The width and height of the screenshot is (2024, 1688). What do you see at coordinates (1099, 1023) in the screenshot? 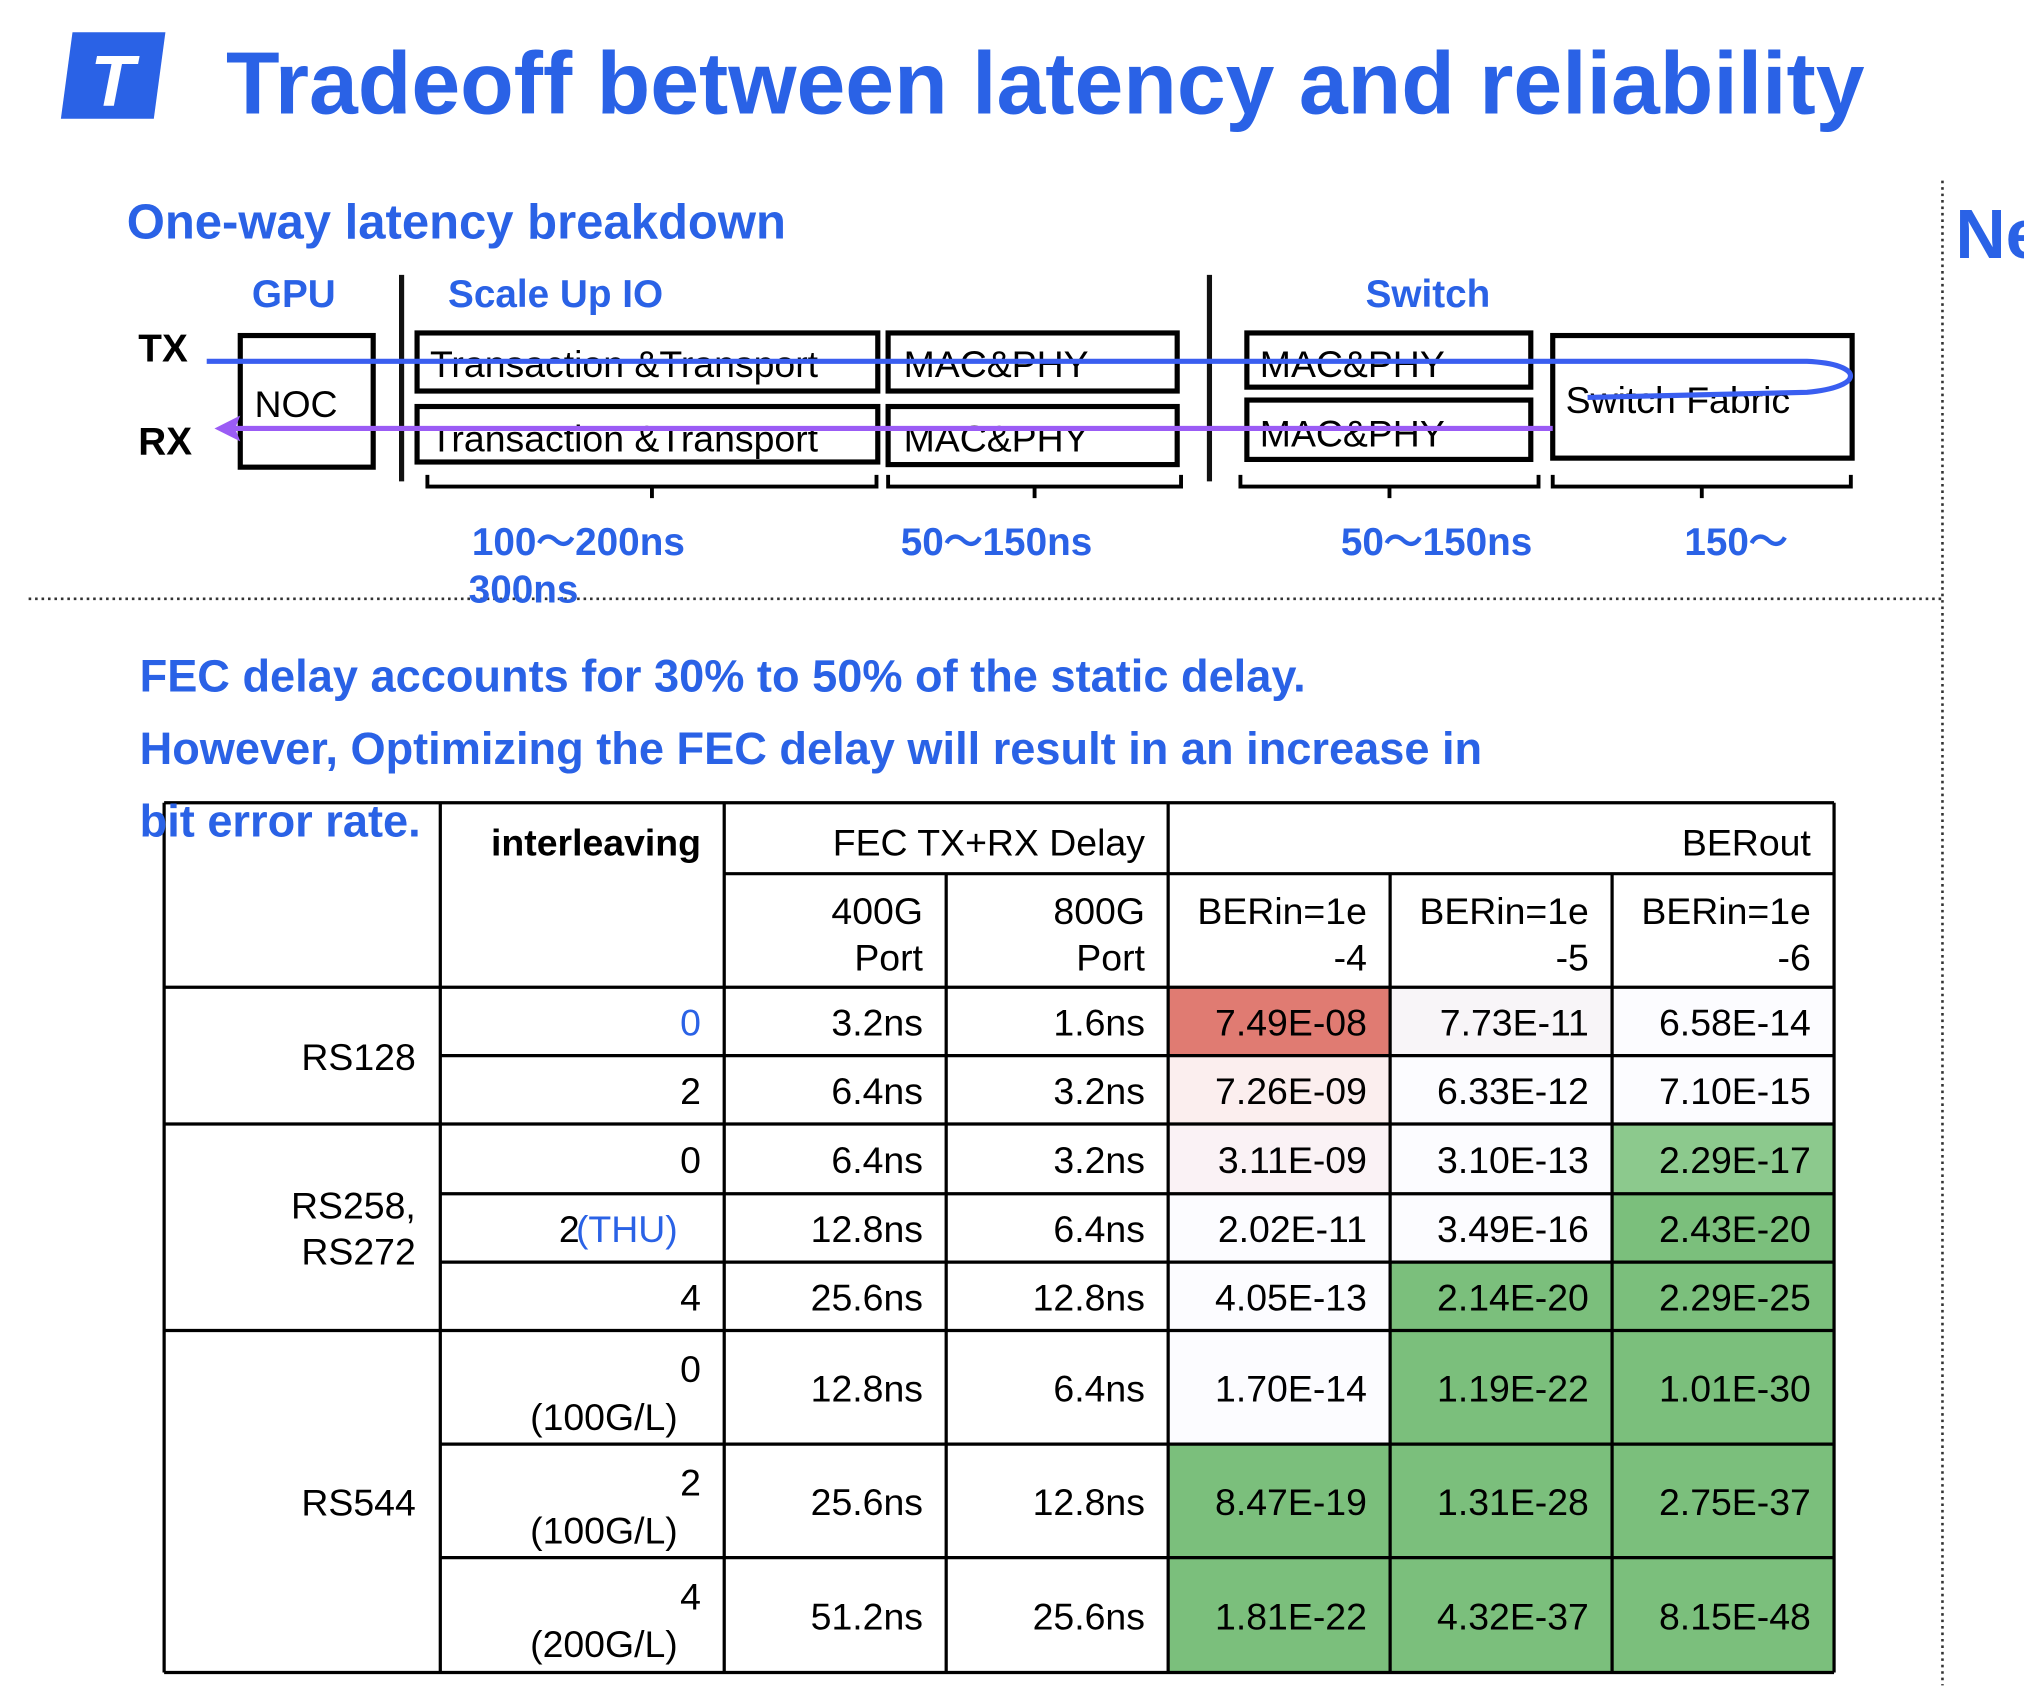
I see `cell-text: 1.6ns` at bounding box center [1099, 1023].